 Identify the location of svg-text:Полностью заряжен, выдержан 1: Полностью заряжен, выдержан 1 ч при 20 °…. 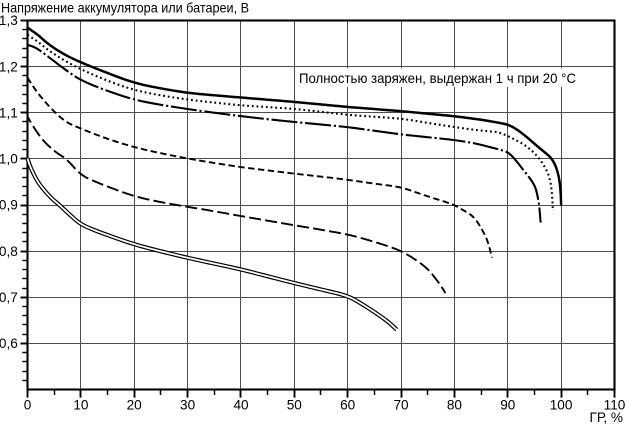
(437, 78).